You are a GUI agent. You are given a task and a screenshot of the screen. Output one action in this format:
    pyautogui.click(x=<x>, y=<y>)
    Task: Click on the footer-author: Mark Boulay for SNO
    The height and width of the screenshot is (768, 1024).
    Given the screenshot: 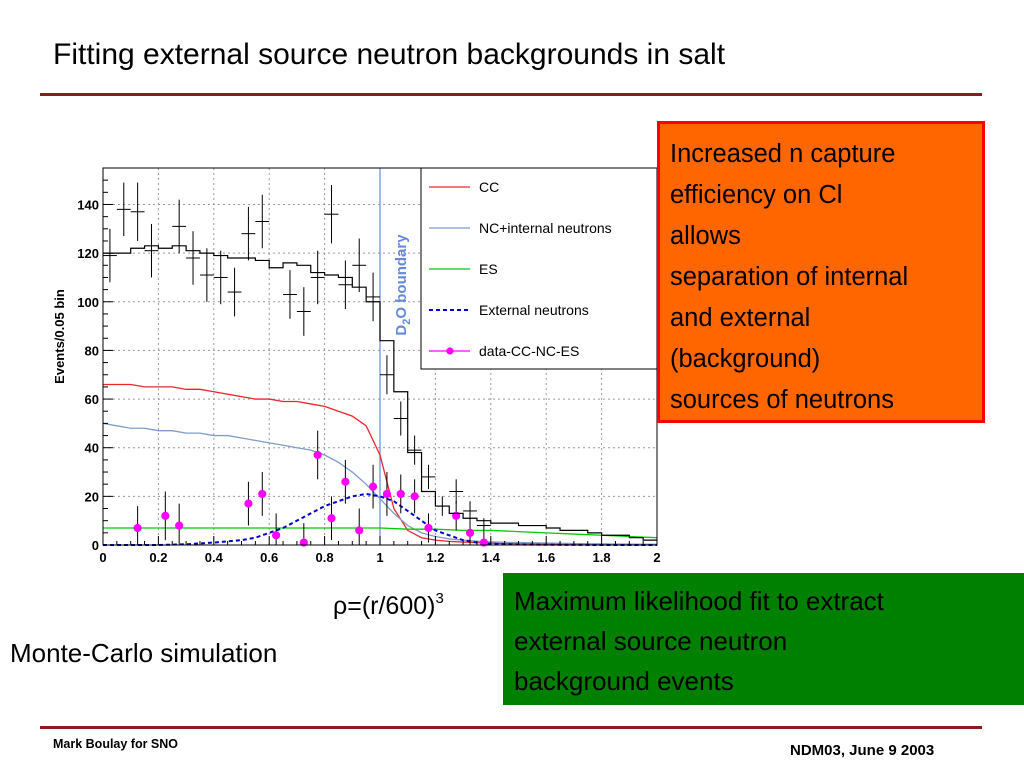 What is the action you would take?
    pyautogui.click(x=116, y=744)
    